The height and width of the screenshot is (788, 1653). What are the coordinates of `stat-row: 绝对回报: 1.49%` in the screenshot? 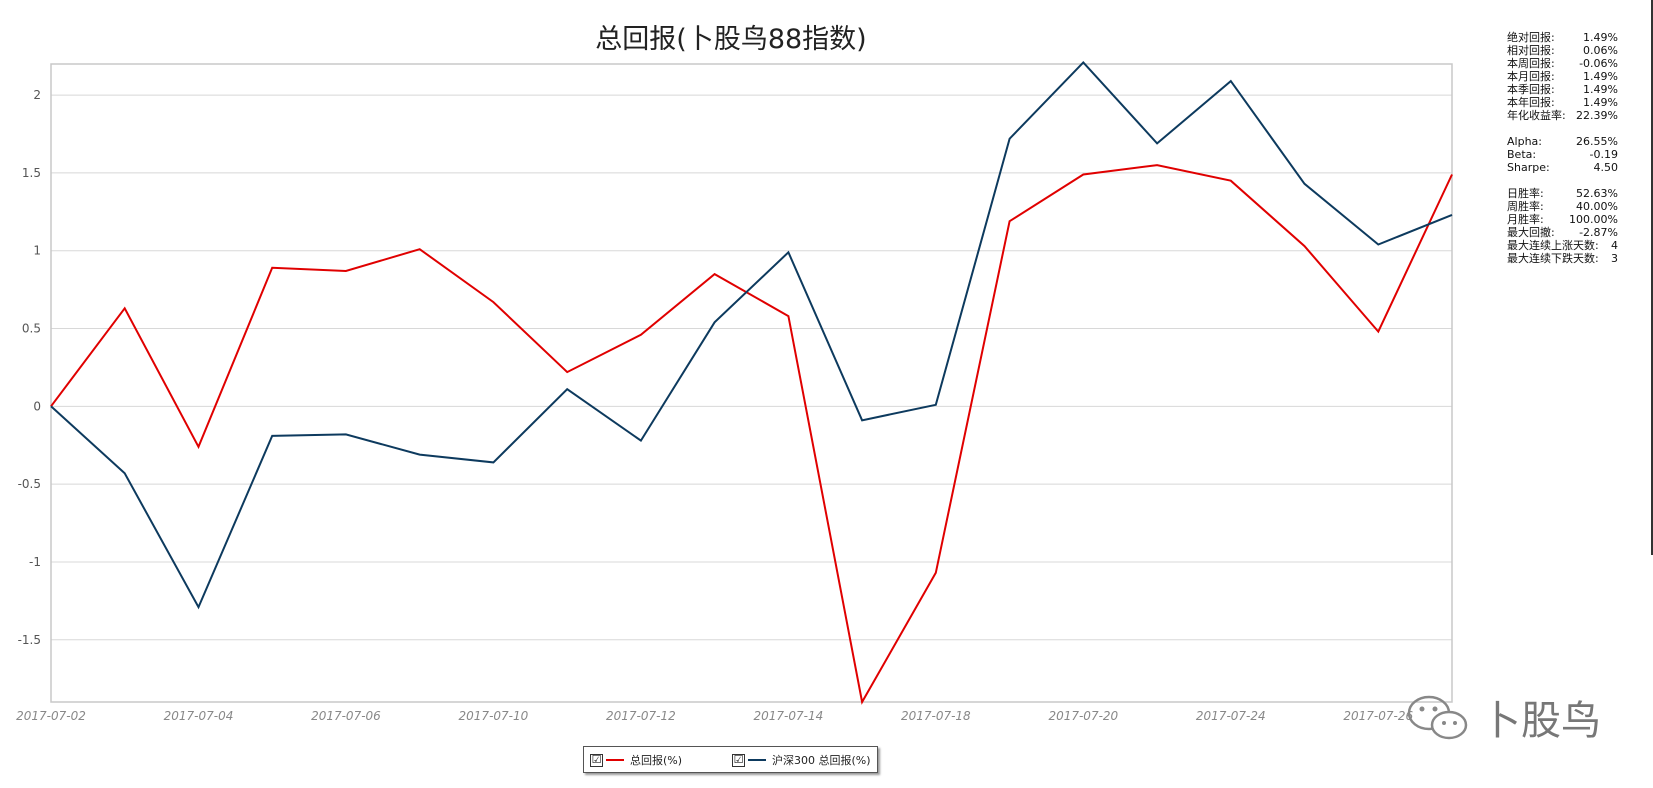 It's located at (1562, 37).